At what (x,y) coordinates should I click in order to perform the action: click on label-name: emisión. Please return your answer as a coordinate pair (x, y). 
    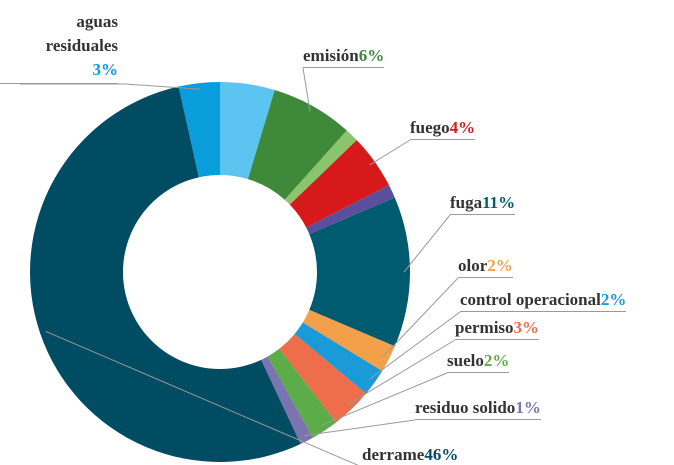
    Looking at the image, I should click on (331, 55).